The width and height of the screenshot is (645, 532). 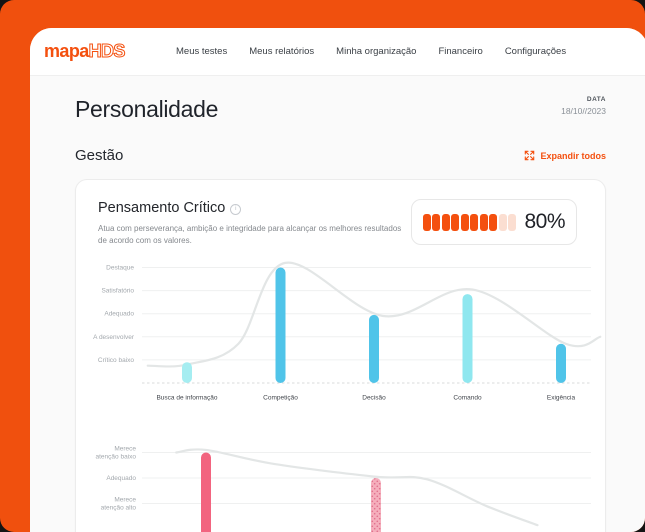 I want to click on info-icon: i, so click(x=236, y=209).